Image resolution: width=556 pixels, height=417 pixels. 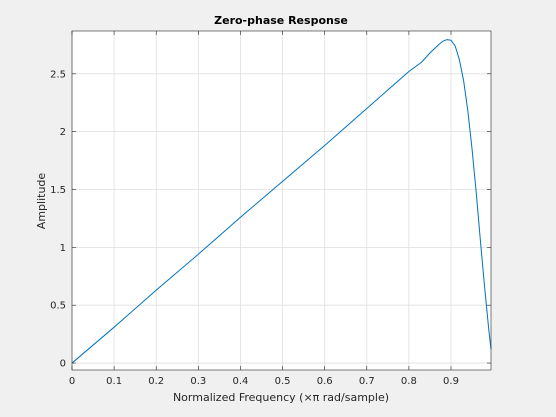 I want to click on x-tick-label: 0.3, so click(x=198, y=381).